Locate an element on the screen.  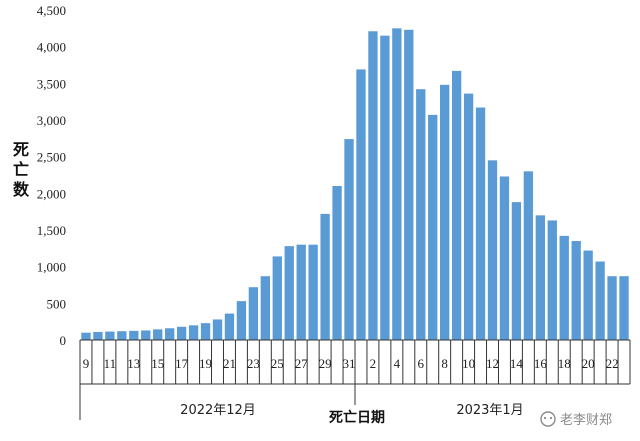
y-tick-label: 2,500 is located at coordinates (51, 157).